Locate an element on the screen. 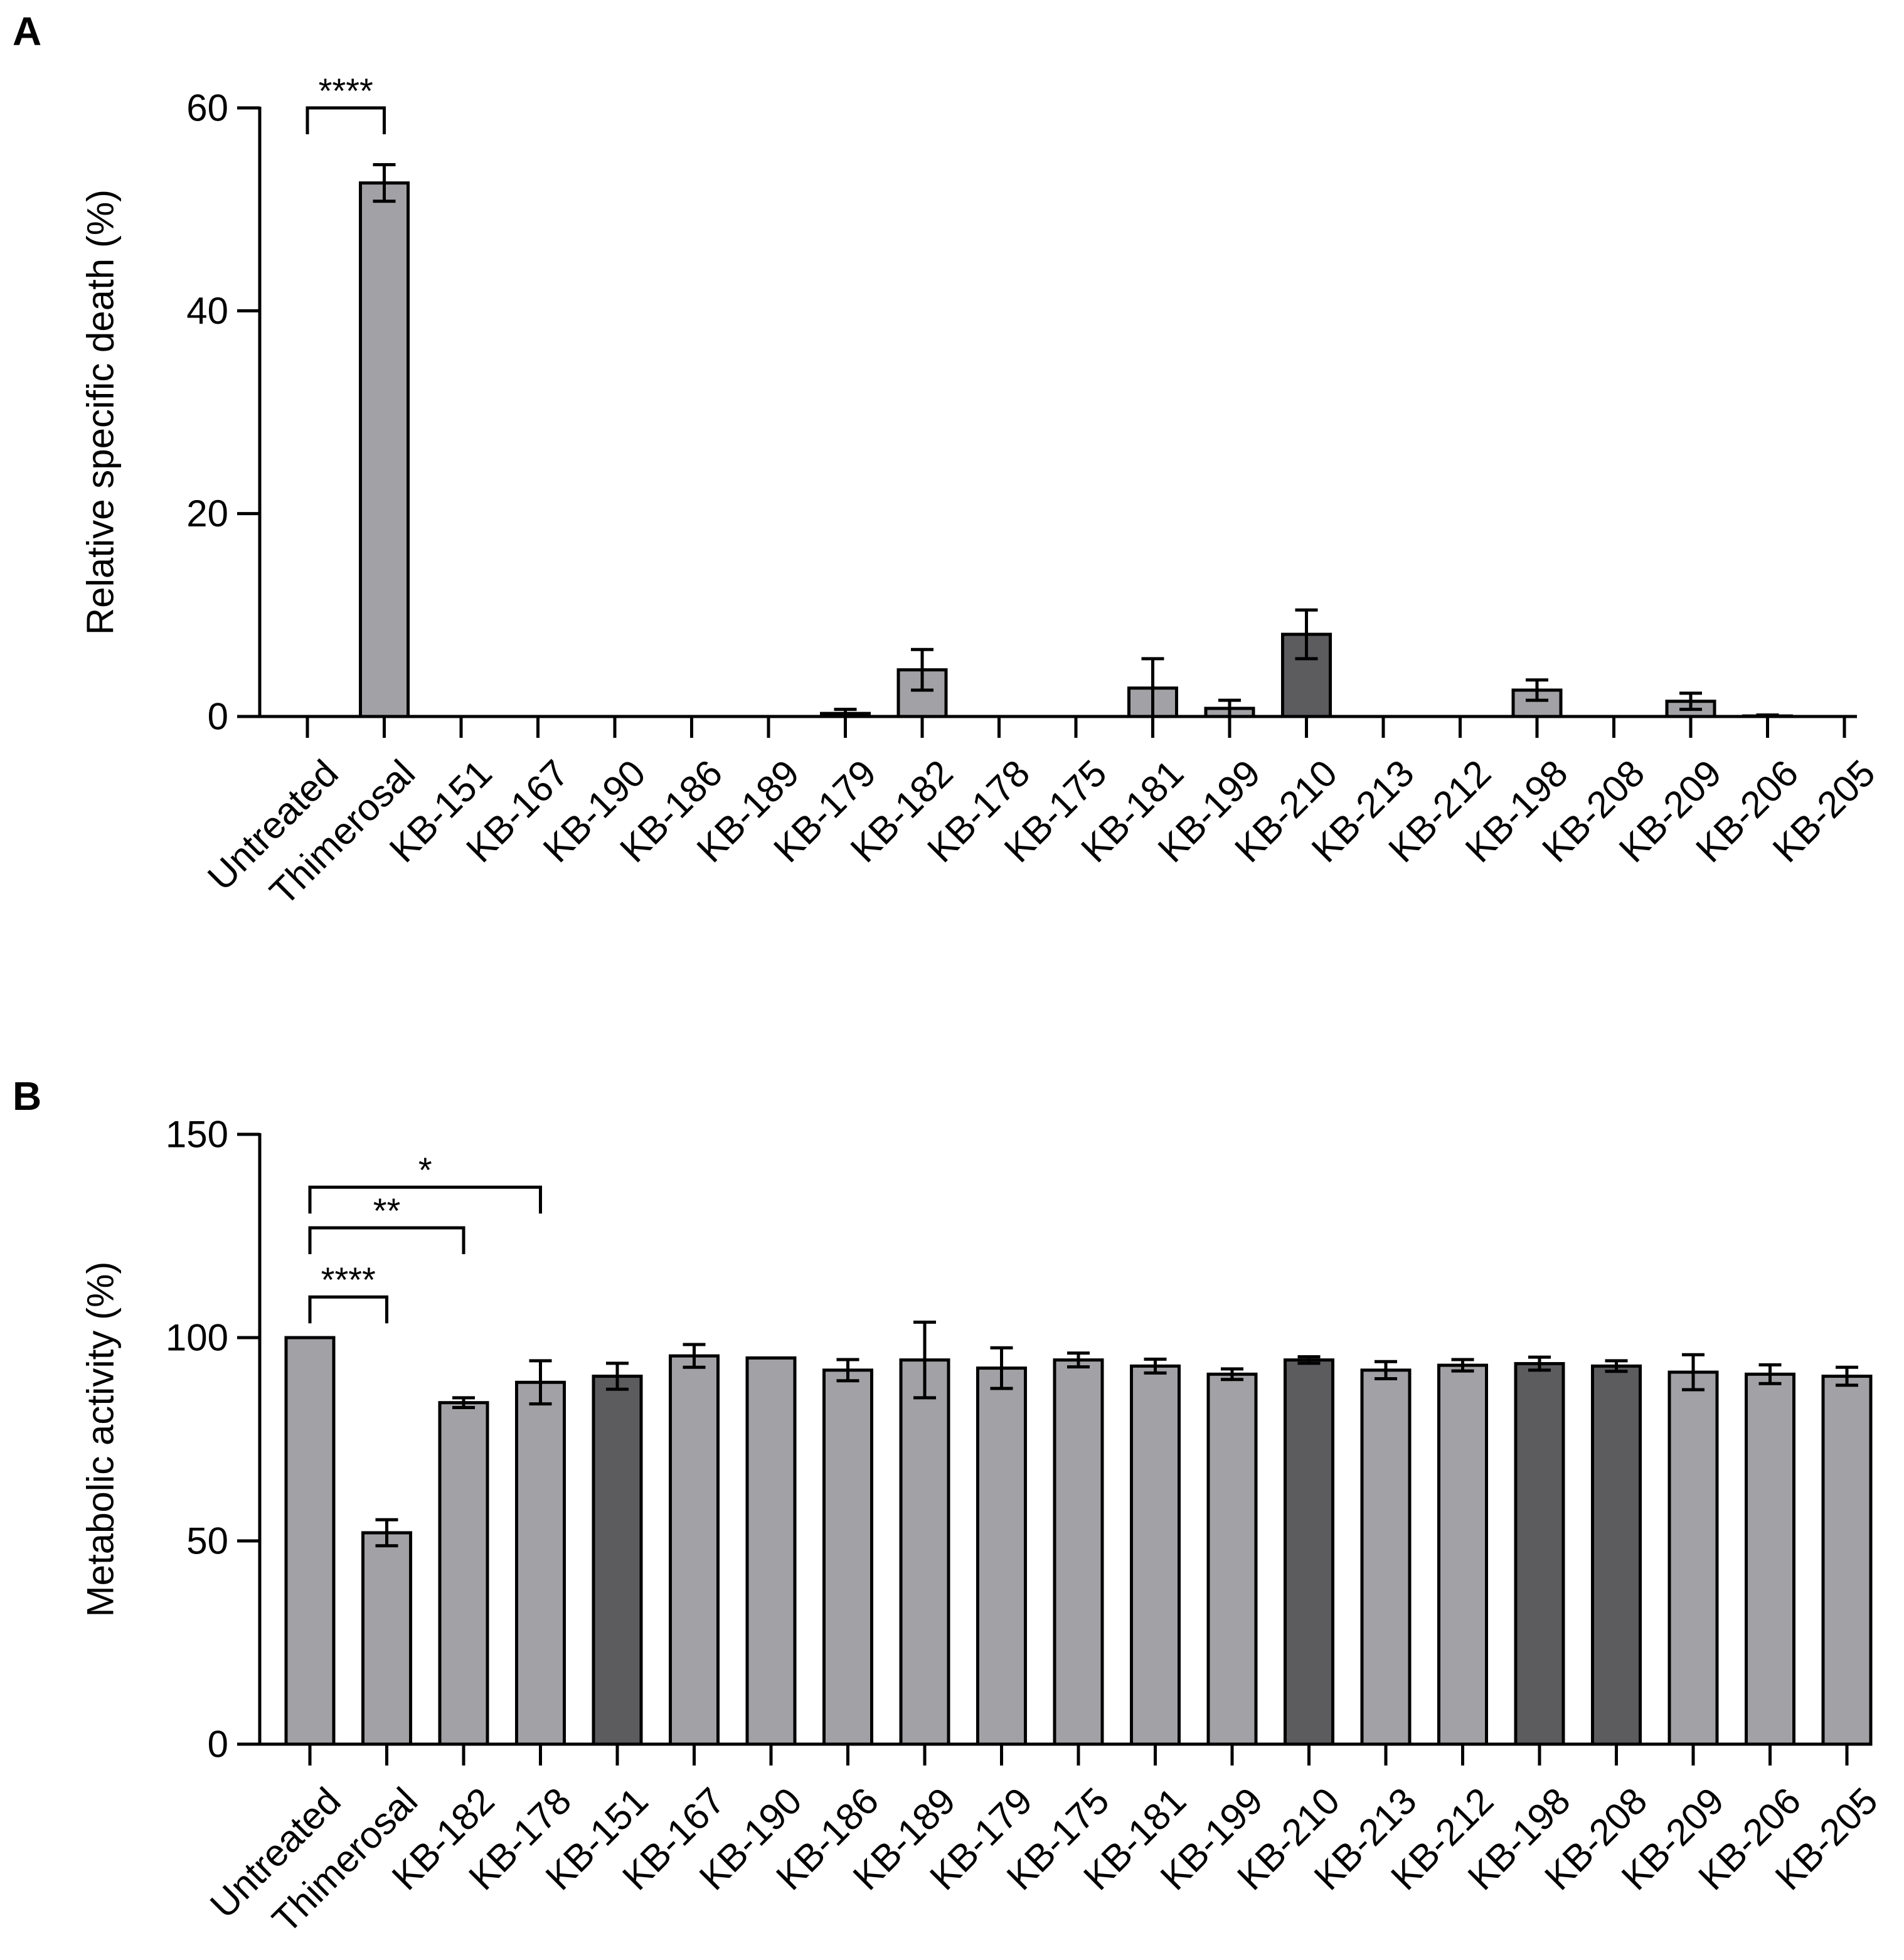  significance-label-b-0: **** is located at coordinates (349, 1279).